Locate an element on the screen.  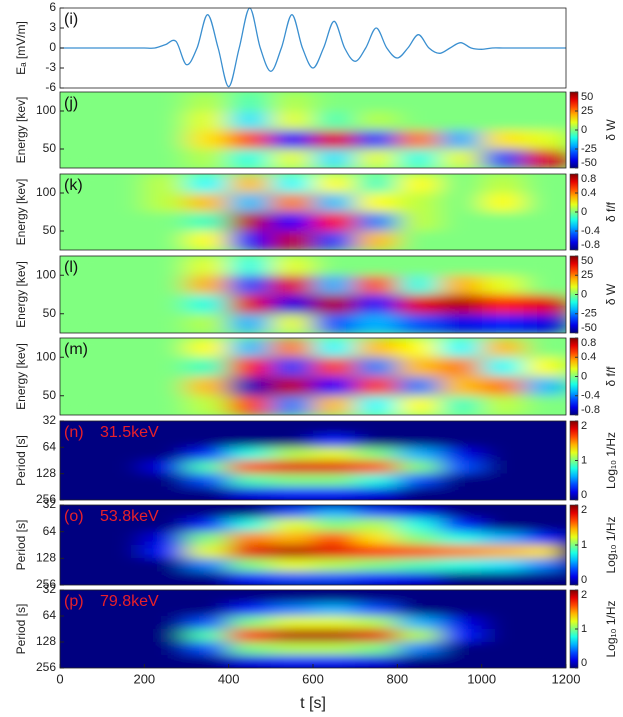
y-axis-label: Period [s] is located at coordinates (21, 460).